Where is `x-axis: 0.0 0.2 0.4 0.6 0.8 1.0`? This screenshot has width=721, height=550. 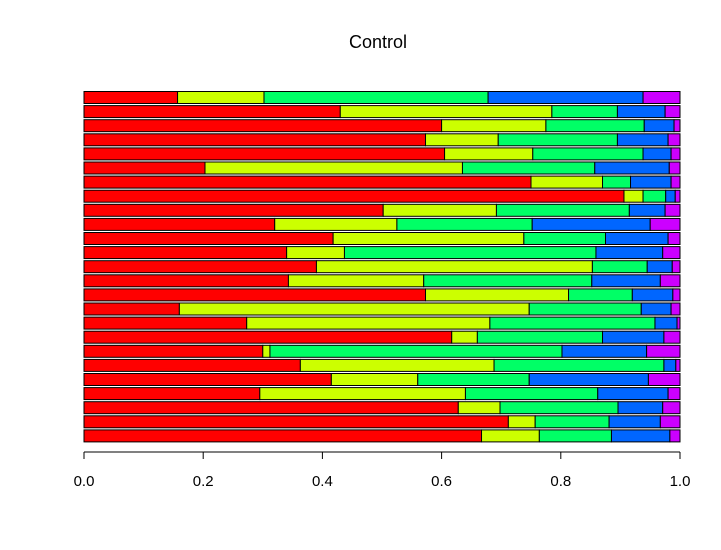 x-axis: 0.0 0.2 0.4 0.6 0.8 1.0 is located at coordinates (382, 470).